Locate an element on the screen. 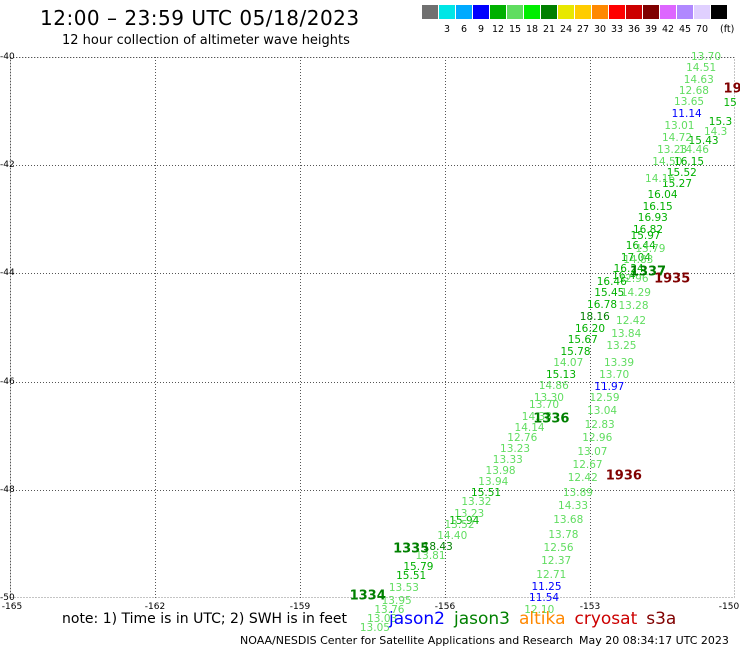 This screenshot has height=650, width=740. wave-height-value: 13.33 is located at coordinates (507, 460).